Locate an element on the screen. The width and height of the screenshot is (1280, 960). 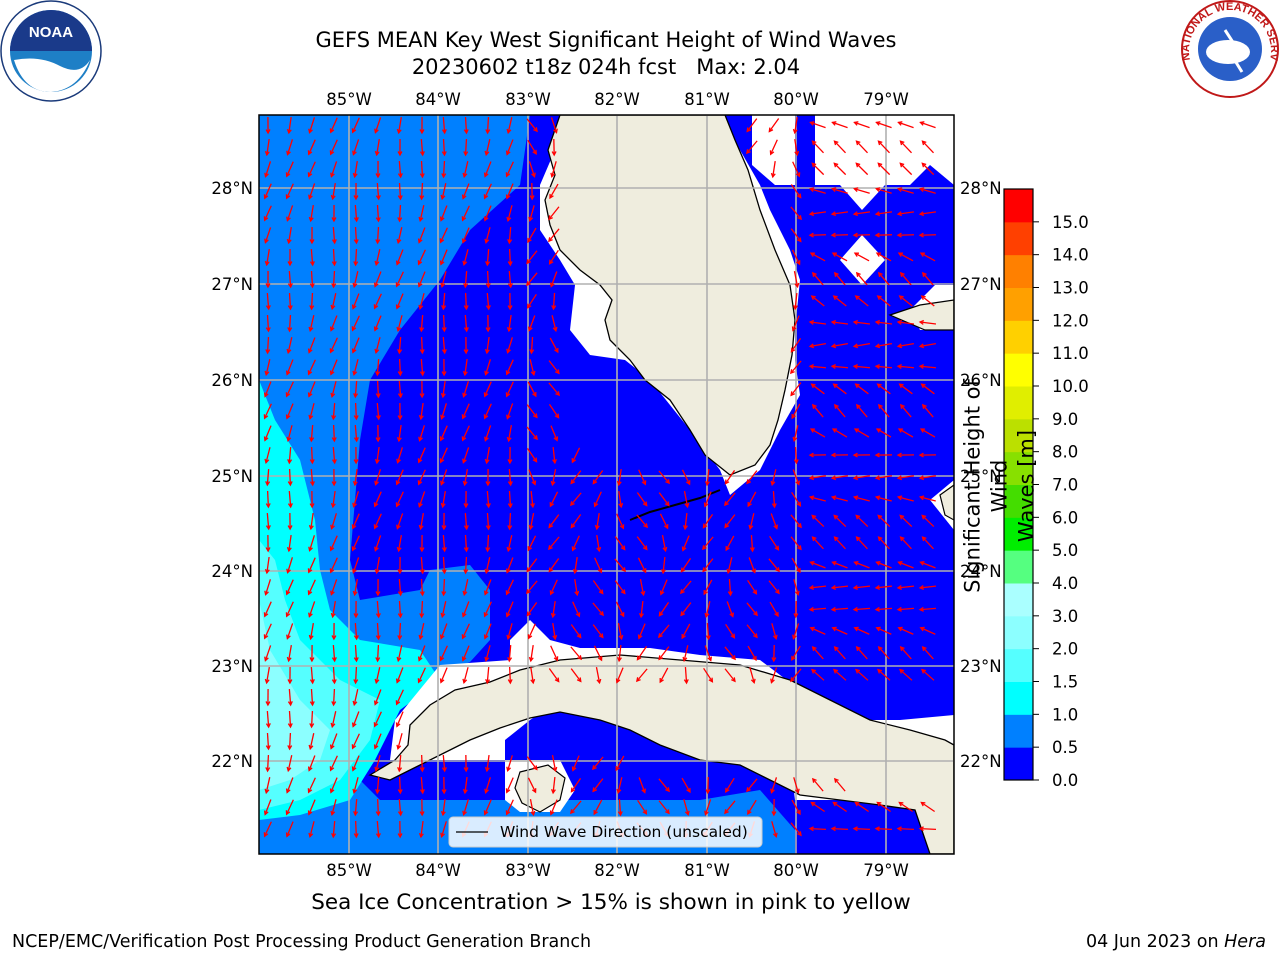
colorbar-tick-label: 8.0 is located at coordinates (1065, 452).